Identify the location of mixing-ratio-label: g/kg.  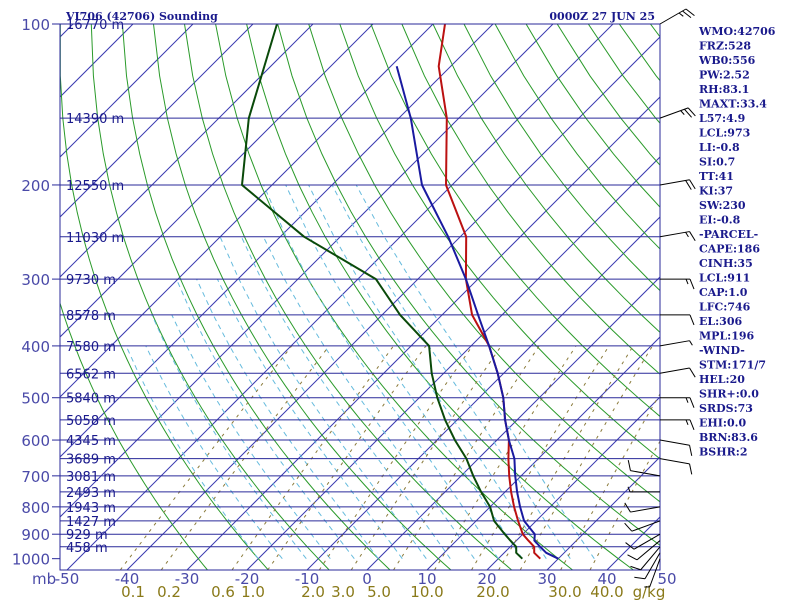
(649, 591).